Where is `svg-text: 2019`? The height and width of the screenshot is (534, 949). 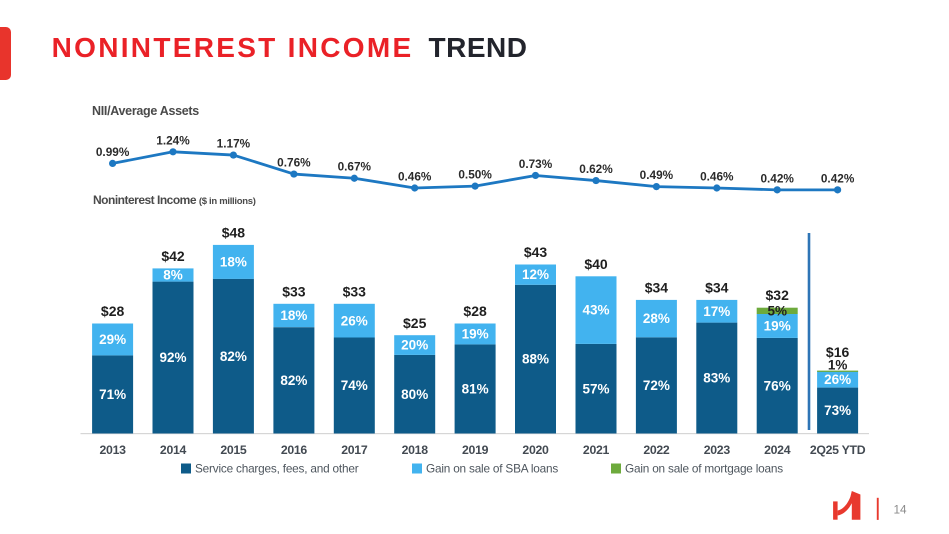
svg-text: 2019 is located at coordinates (475, 450).